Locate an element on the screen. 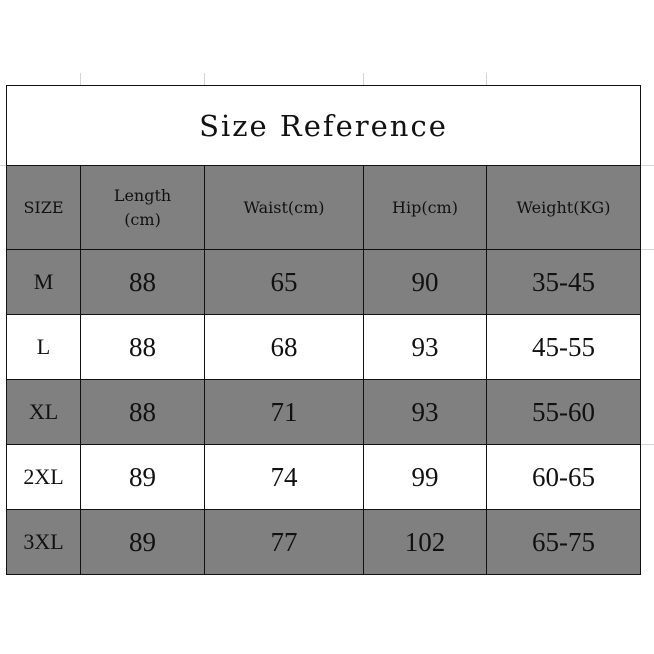  column-header-size: SIZE is located at coordinates (43, 207).